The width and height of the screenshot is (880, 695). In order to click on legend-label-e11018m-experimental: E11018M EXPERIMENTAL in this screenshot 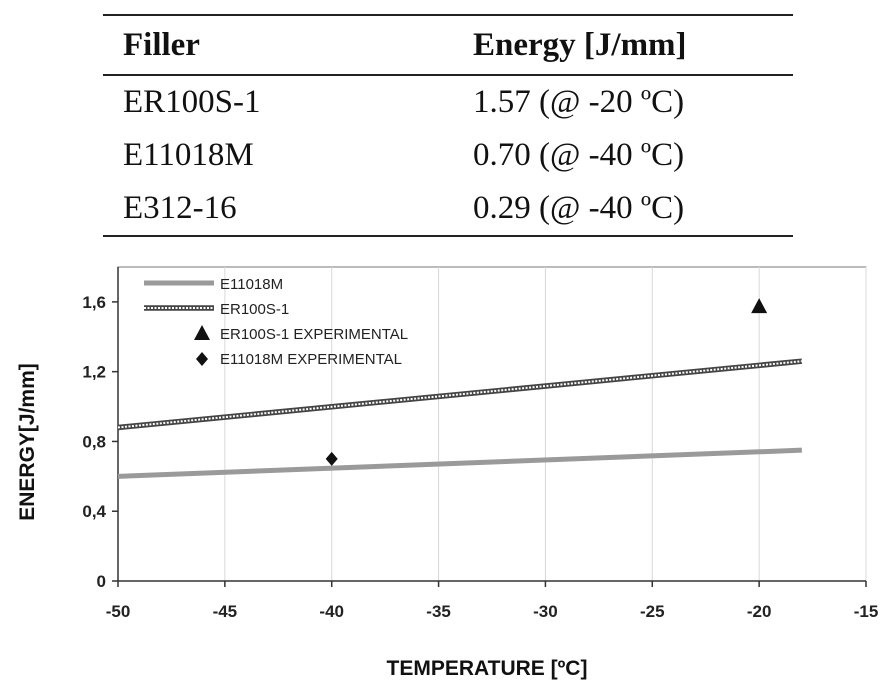, I will do `click(311, 359)`.